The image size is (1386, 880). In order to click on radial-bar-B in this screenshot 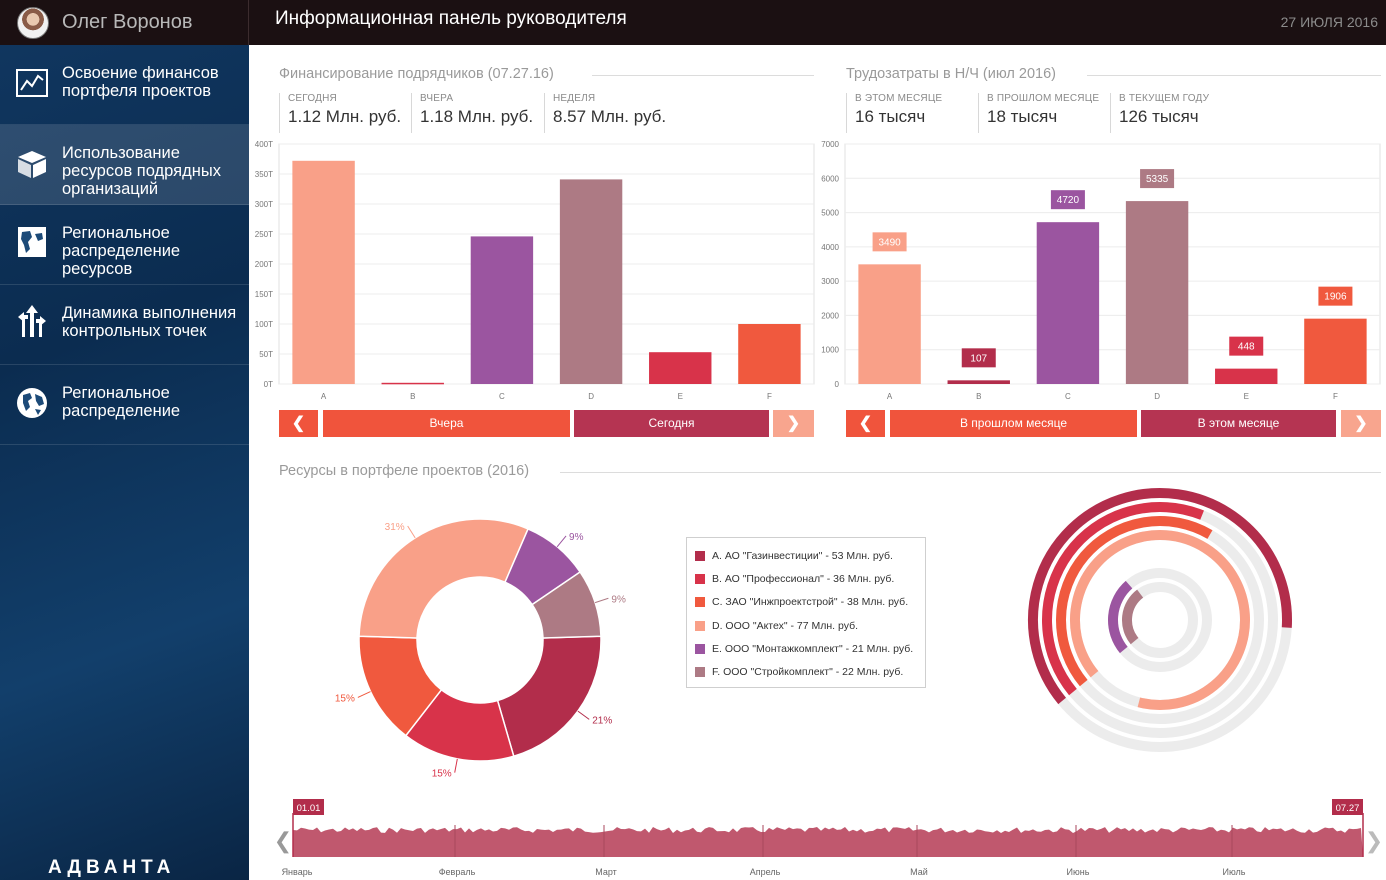, I will do `click(1123, 599)`.